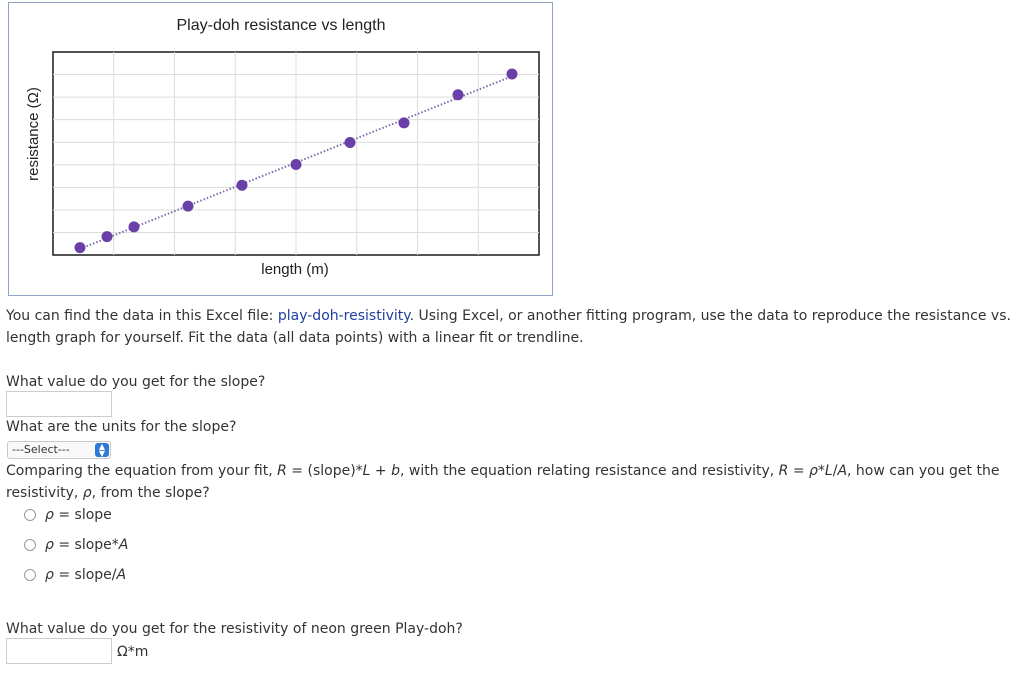 The height and width of the screenshot is (674, 1024). I want to click on option-rho-slope-over-a: ρ = slope/A, so click(75, 575).